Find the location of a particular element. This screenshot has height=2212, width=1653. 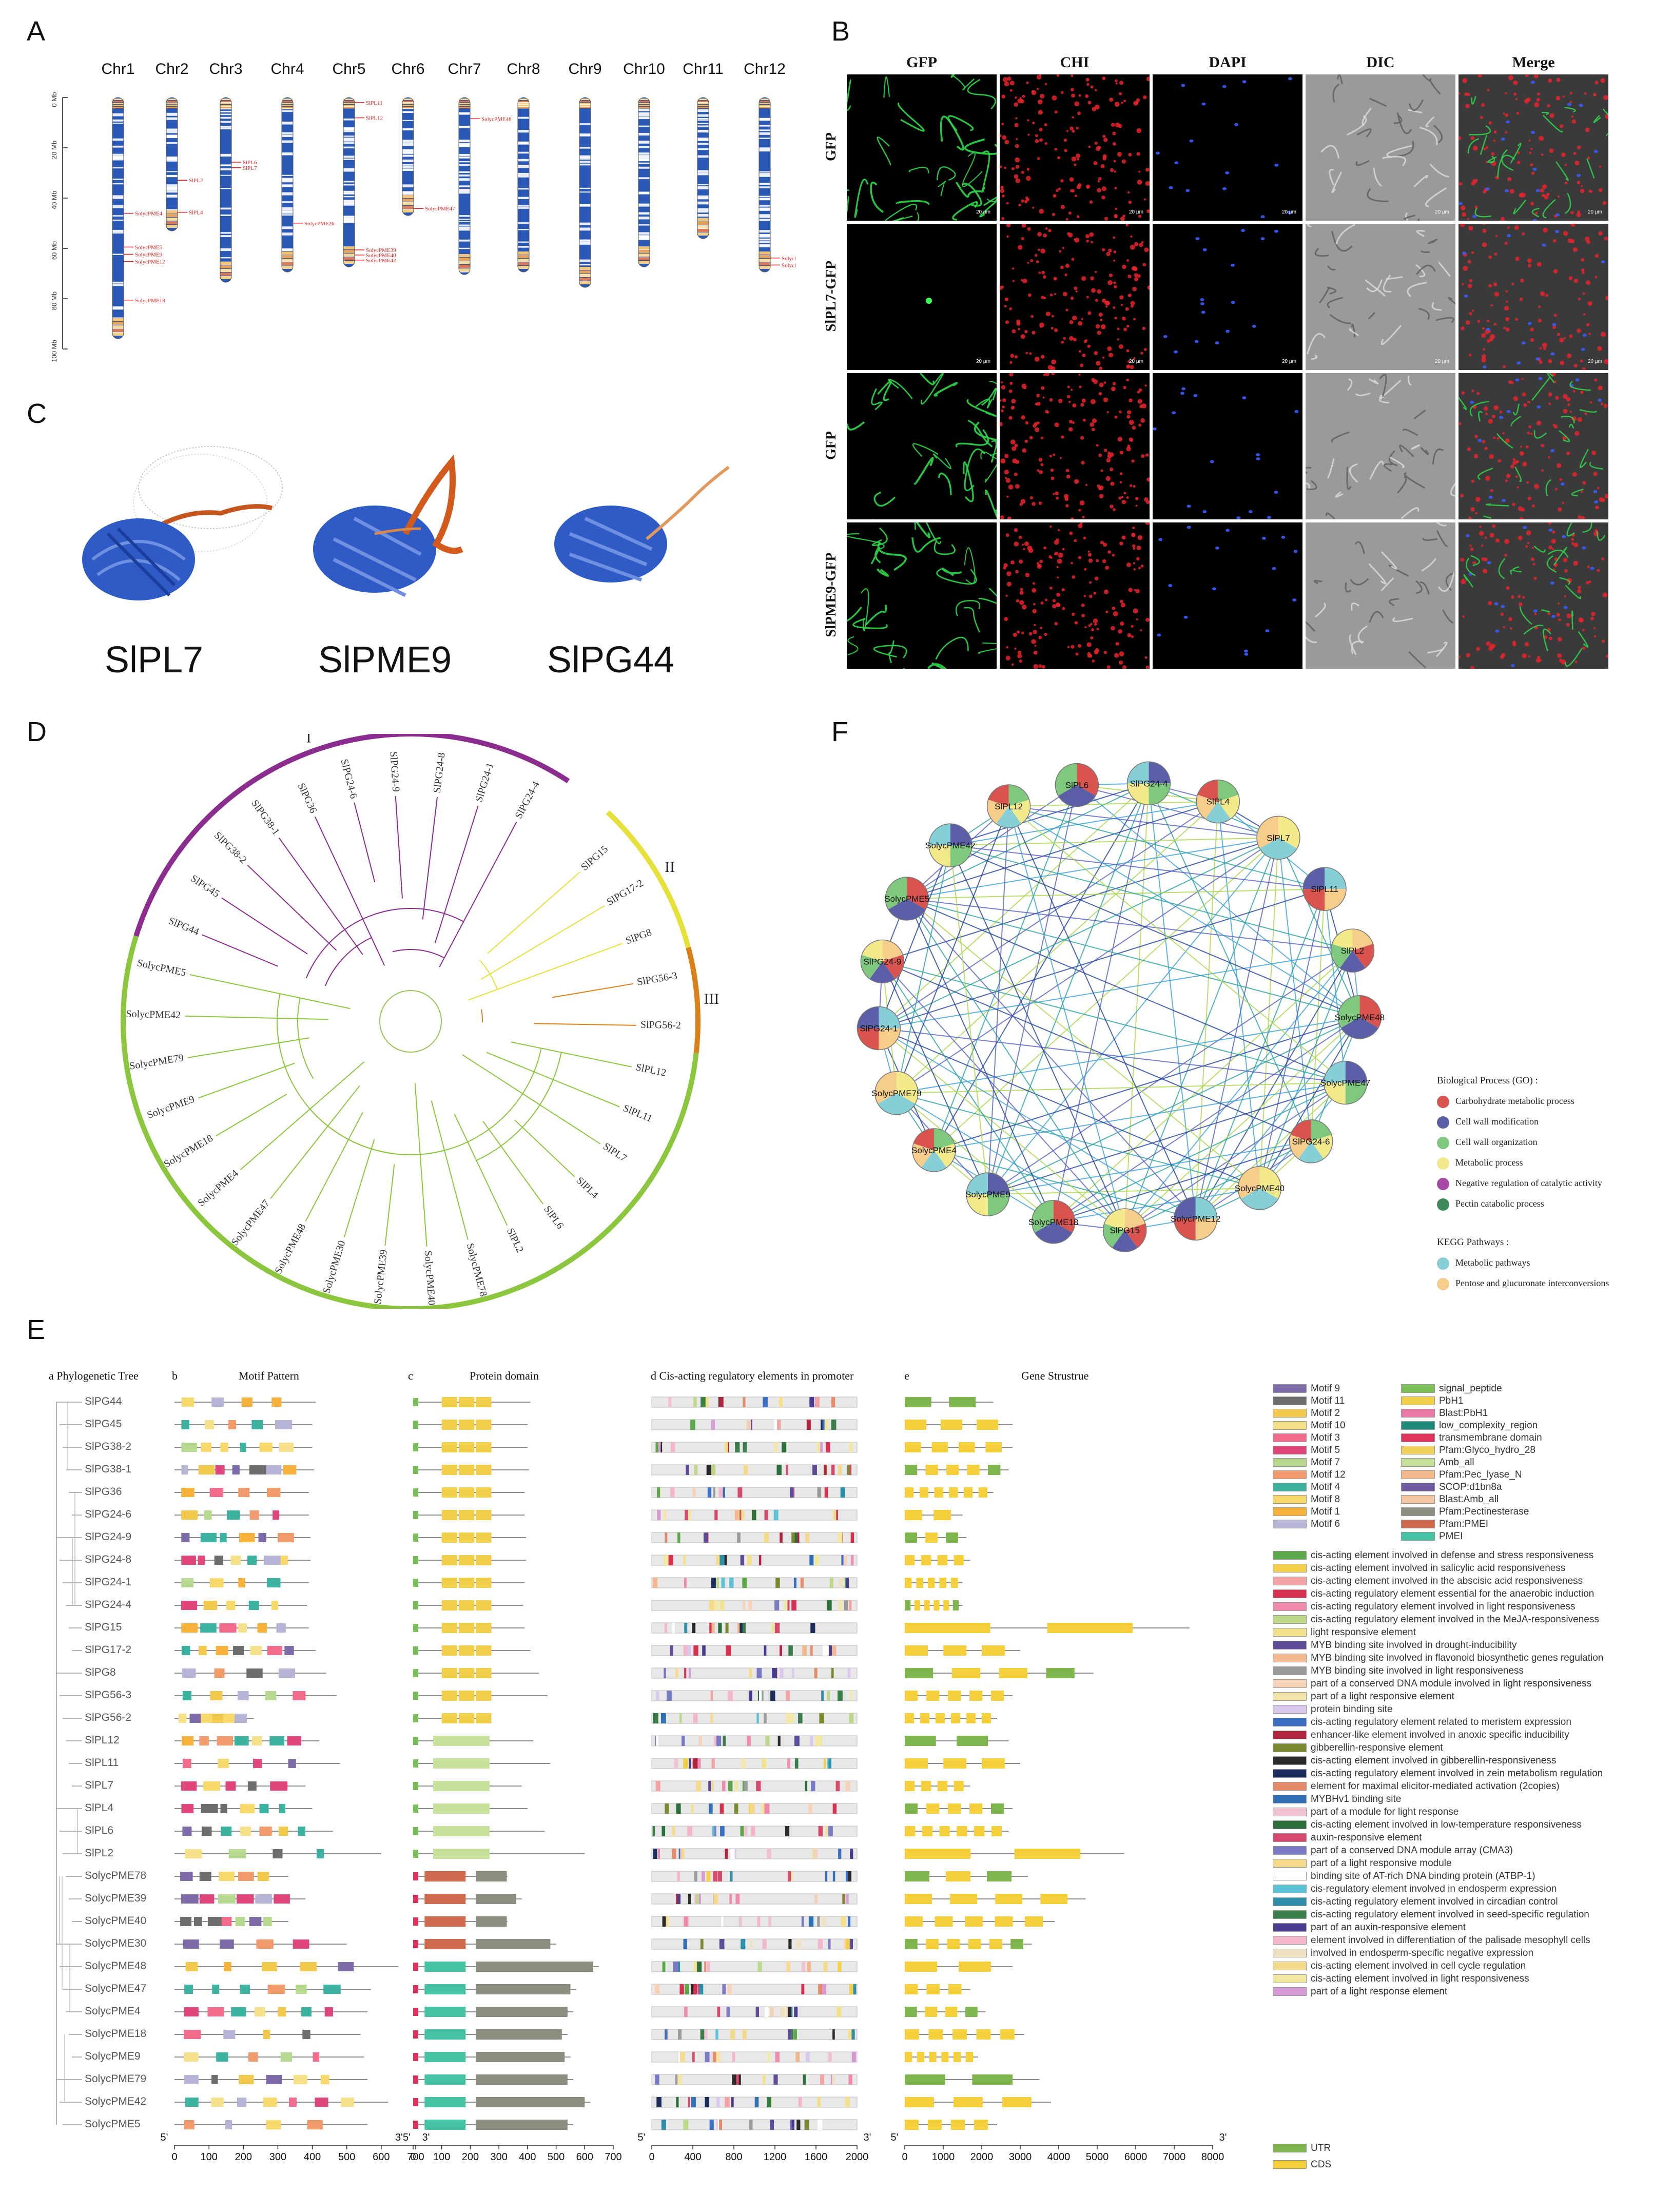

motif-legend-item: Motif 3 is located at coordinates (1307, 1438).